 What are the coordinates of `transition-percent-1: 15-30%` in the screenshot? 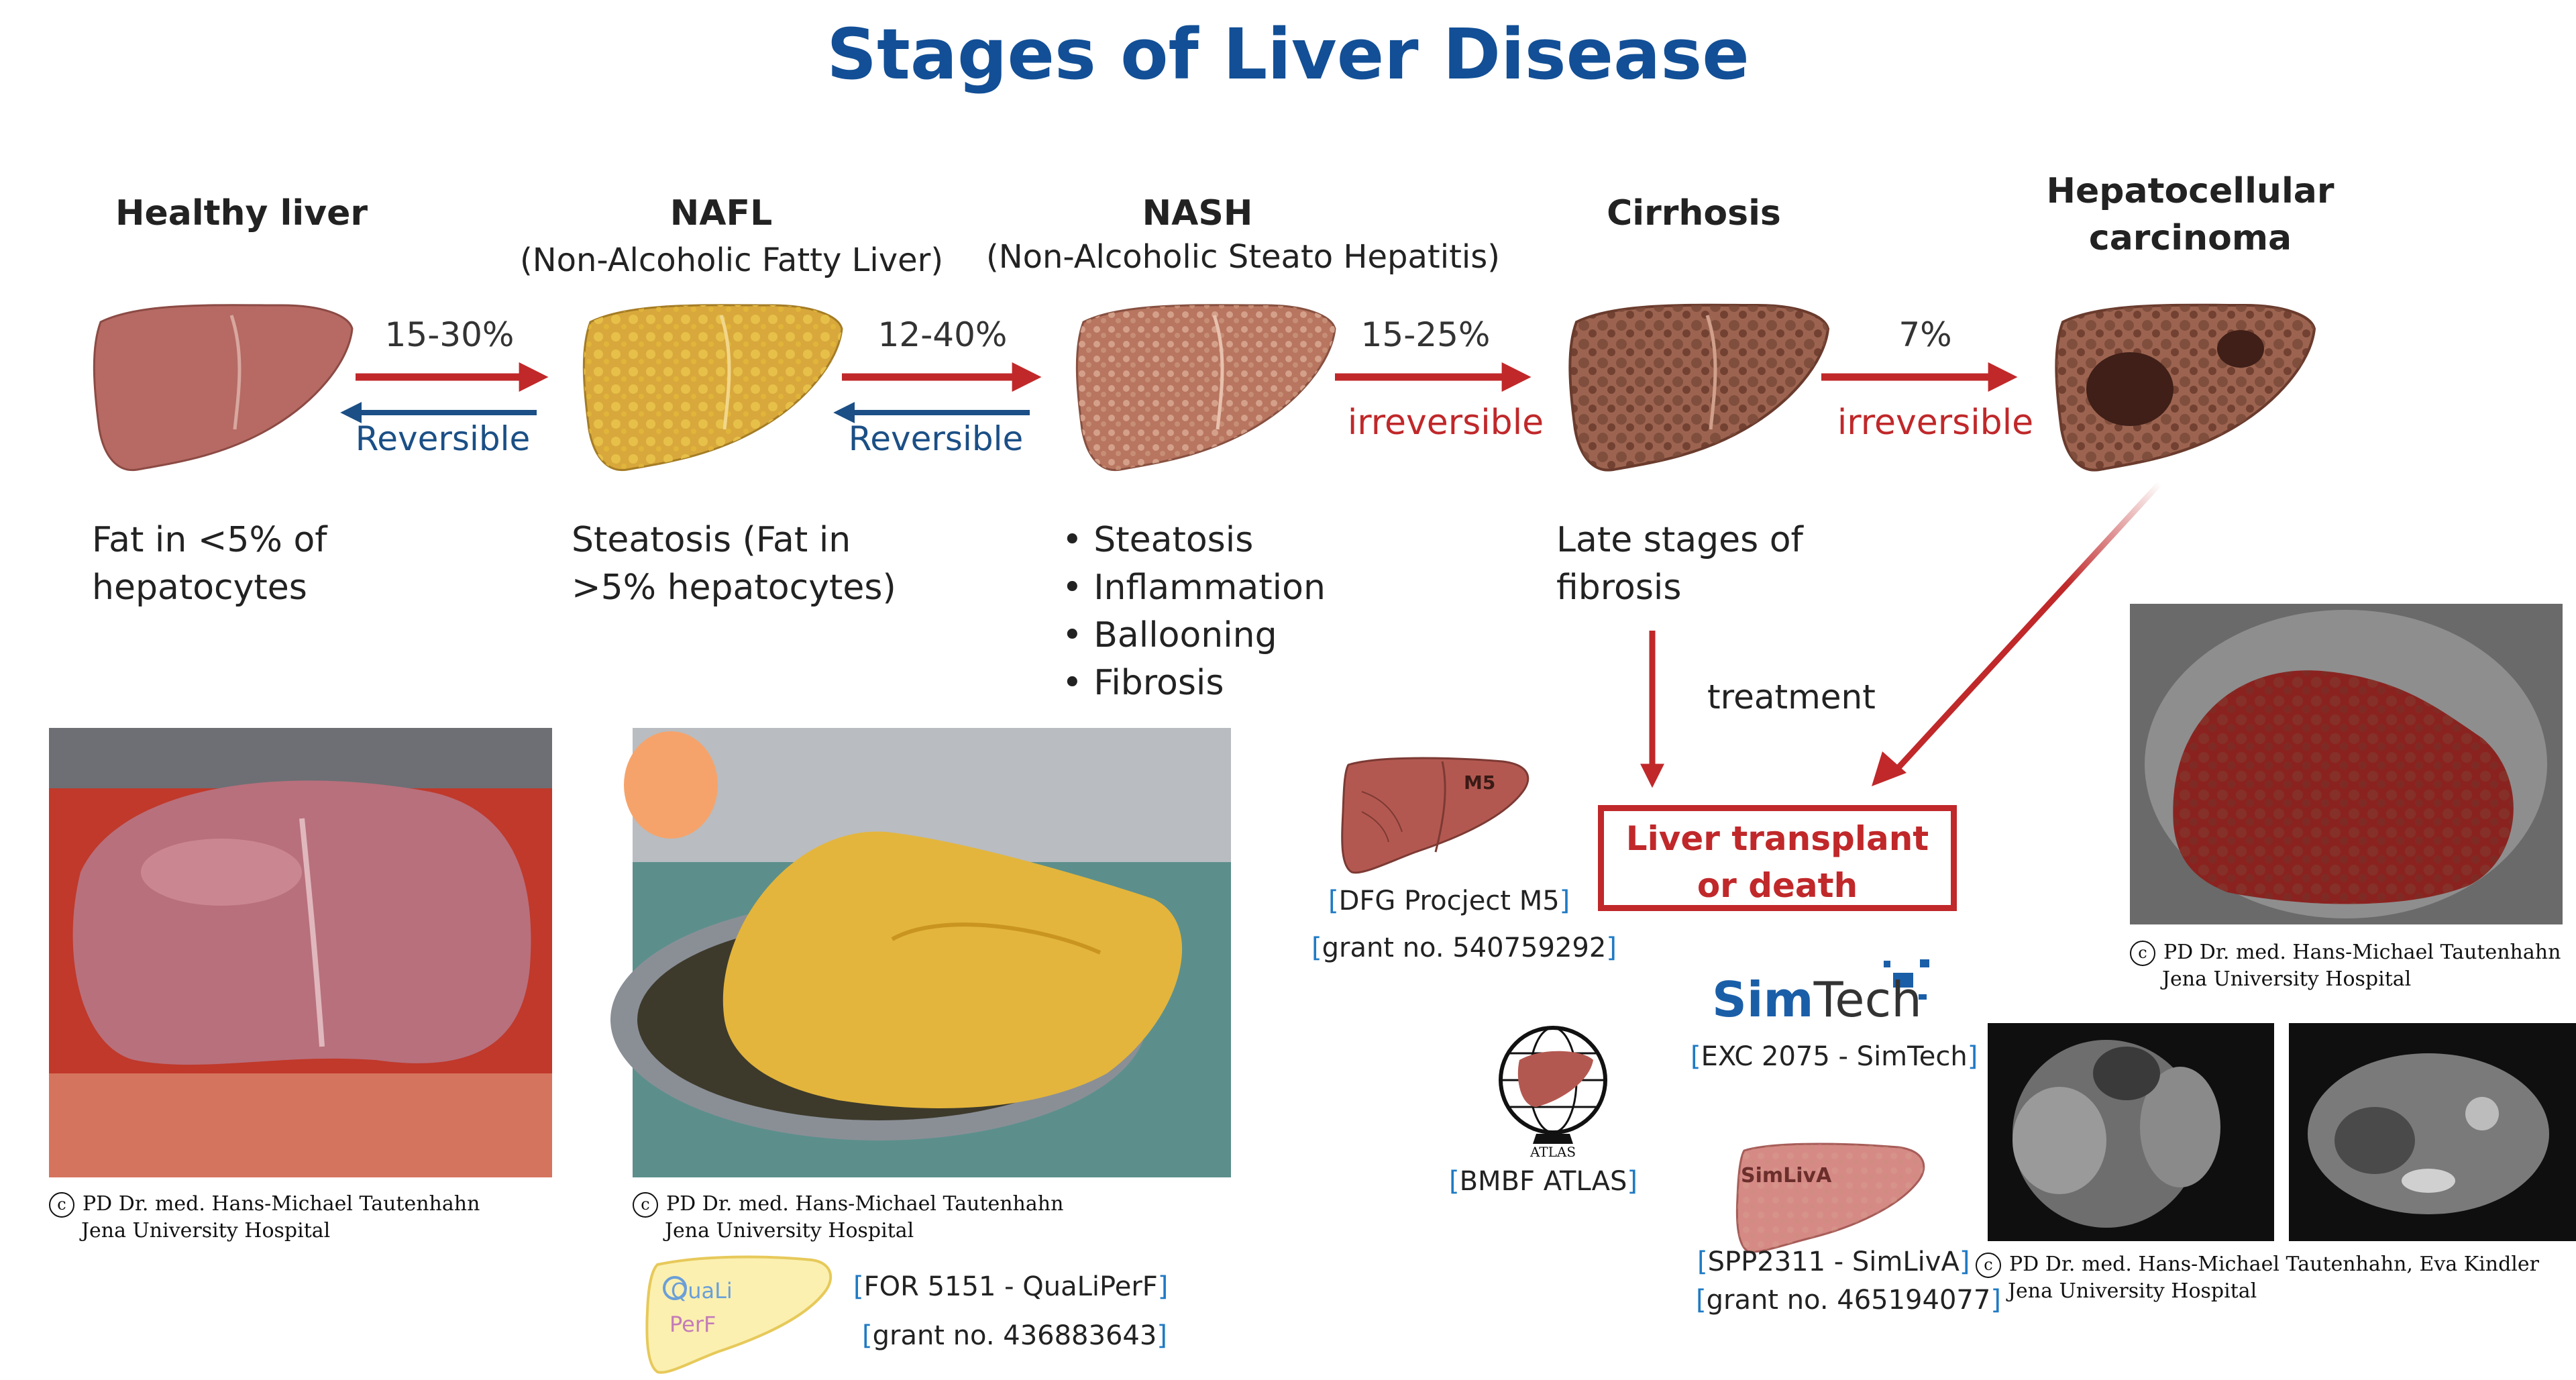 It's located at (449, 334).